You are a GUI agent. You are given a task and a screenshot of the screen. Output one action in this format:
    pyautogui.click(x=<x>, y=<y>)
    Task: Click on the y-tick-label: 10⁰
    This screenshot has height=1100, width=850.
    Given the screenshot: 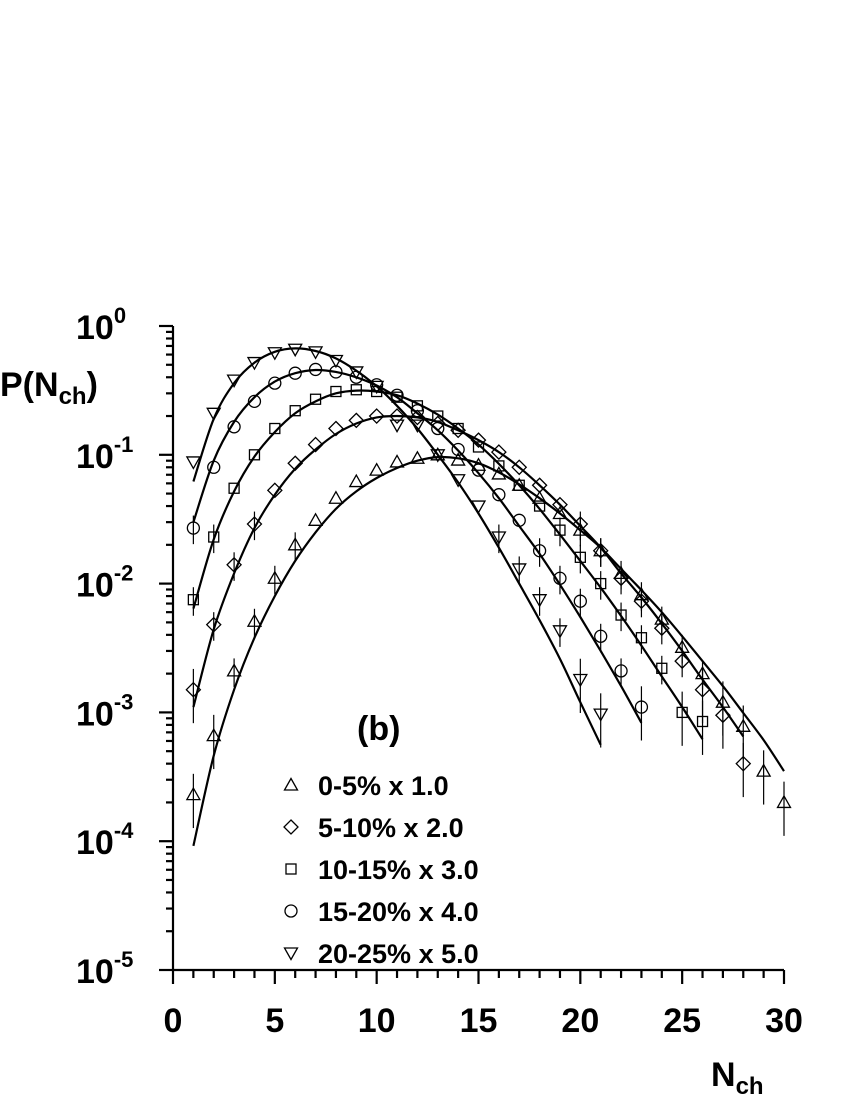 What is the action you would take?
    pyautogui.click(x=101, y=325)
    